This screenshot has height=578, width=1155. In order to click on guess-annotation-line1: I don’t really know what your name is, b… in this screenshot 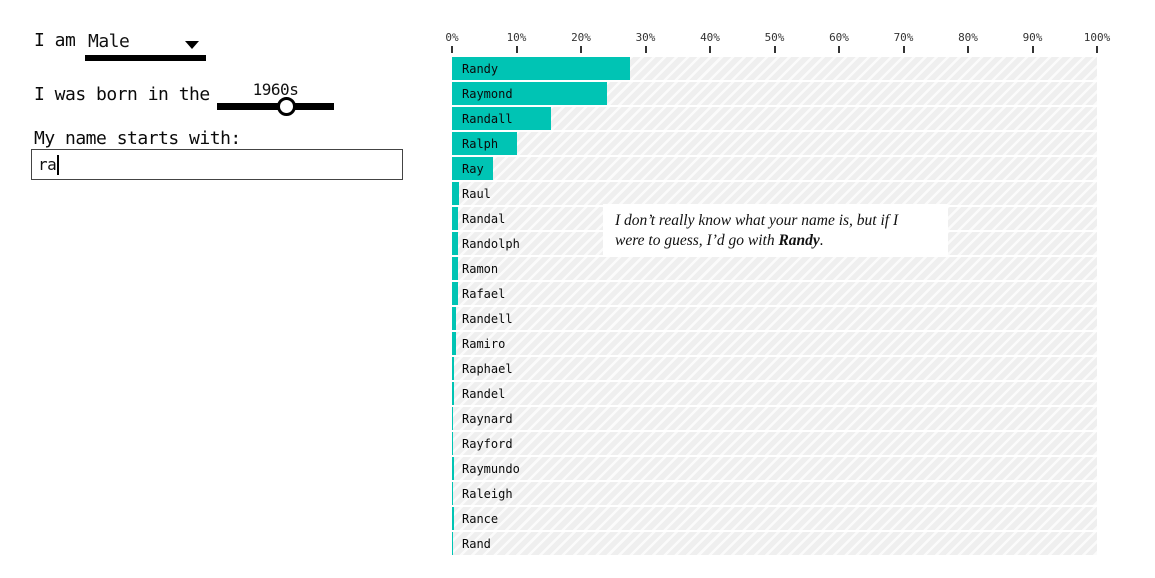, I will do `click(757, 220)`.